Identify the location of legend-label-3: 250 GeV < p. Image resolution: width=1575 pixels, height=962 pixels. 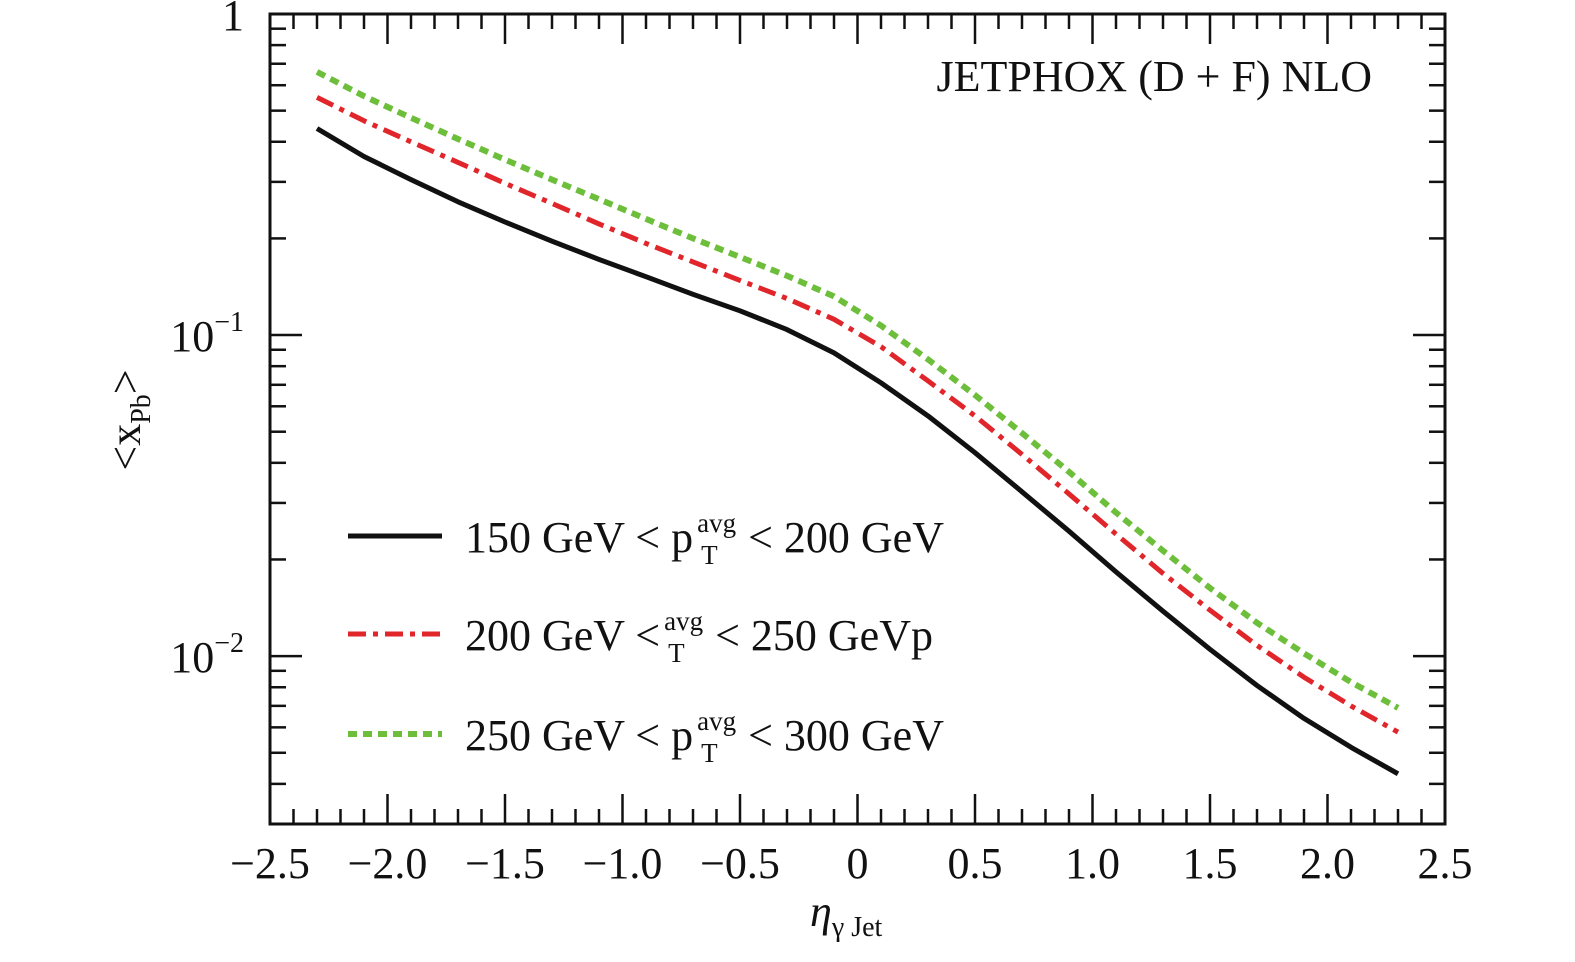
(579, 735).